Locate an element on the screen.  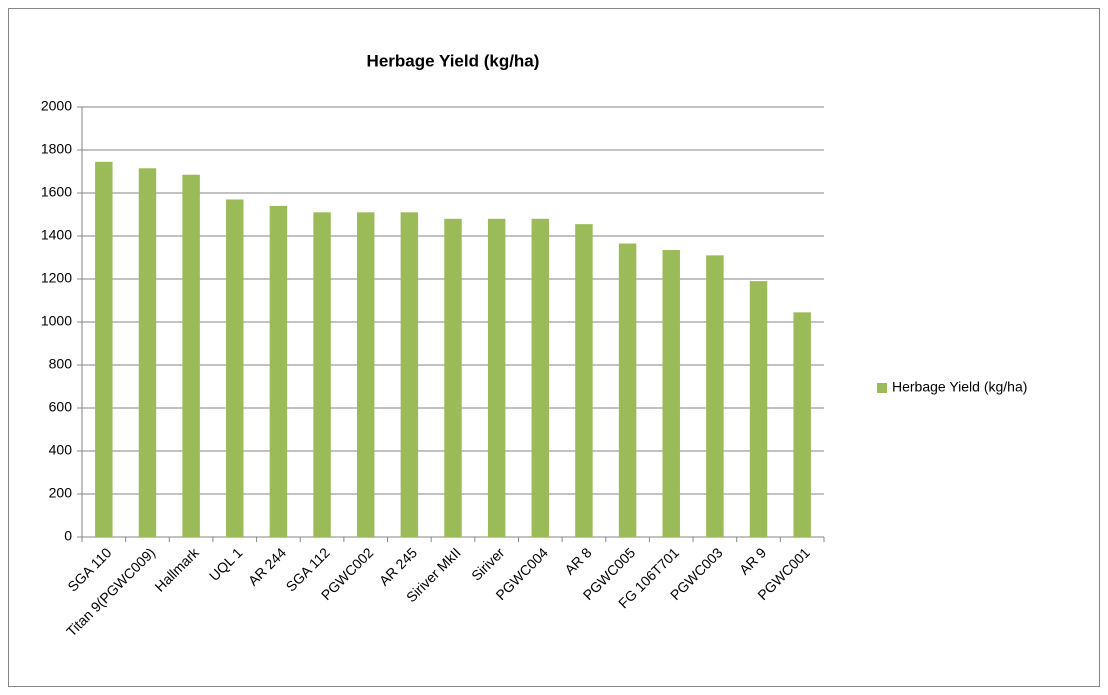
chart-title: Herbage Yield (kg/ha) is located at coordinates (453, 60).